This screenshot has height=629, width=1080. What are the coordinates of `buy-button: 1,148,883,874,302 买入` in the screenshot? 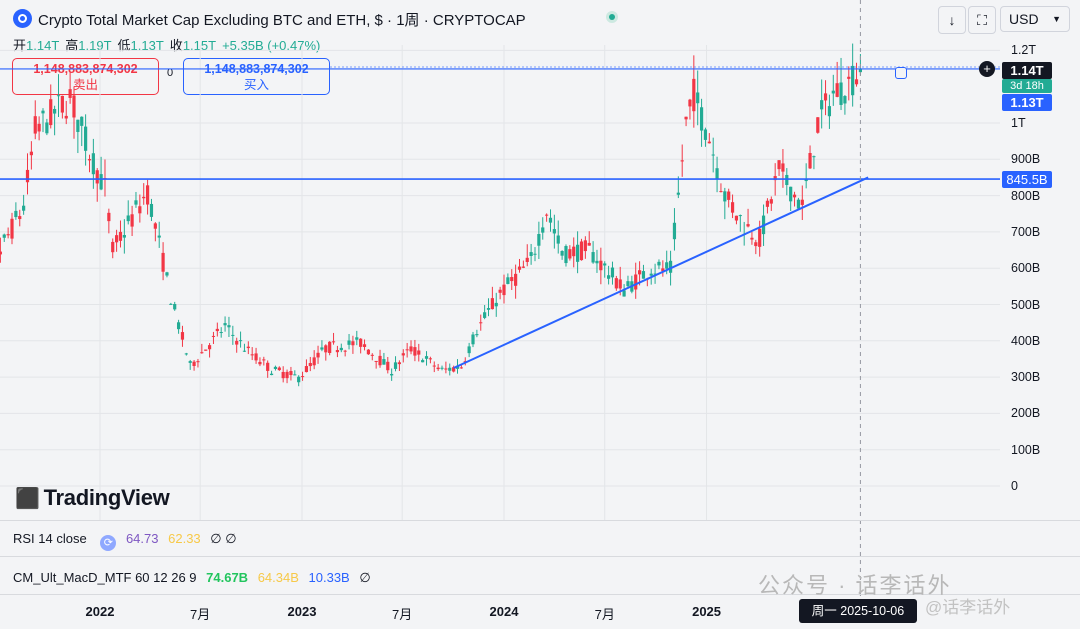 It's located at (256, 76).